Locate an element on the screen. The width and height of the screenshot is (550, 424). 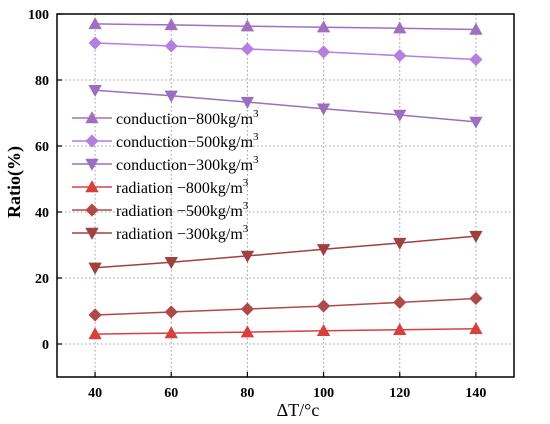
y-tick-label: 20 is located at coordinates (42, 279).